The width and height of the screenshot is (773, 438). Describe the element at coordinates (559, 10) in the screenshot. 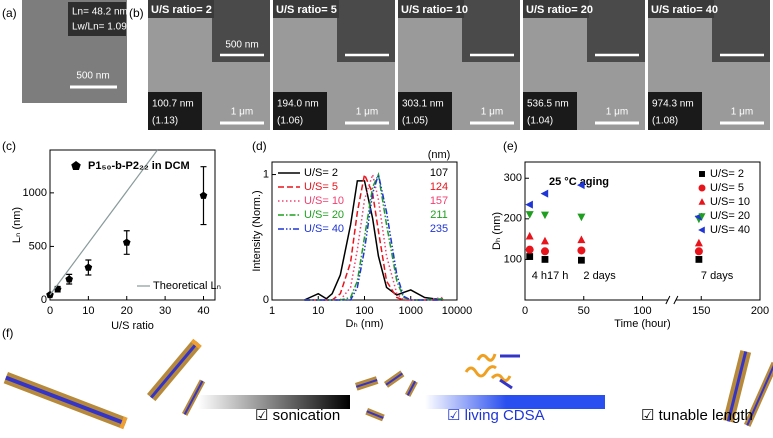

I see `ratio-label: U/S ratio= 20` at that location.